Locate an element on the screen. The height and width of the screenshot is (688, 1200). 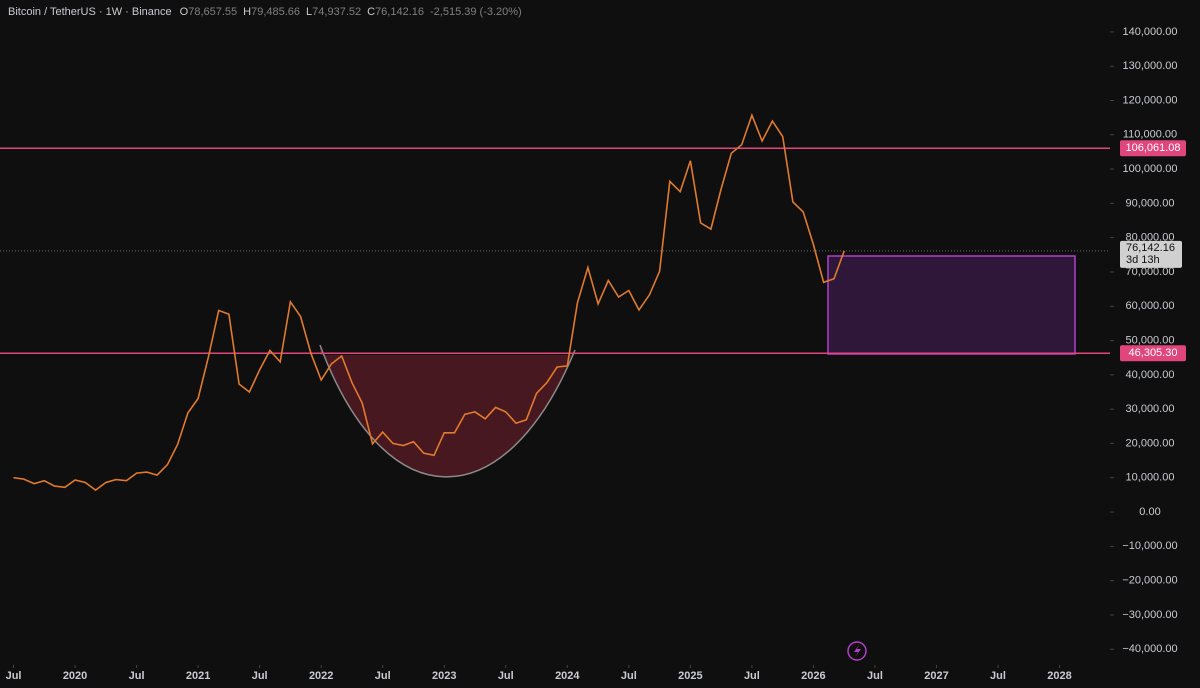
x-tick-label: 2028 is located at coordinates (1059, 676).